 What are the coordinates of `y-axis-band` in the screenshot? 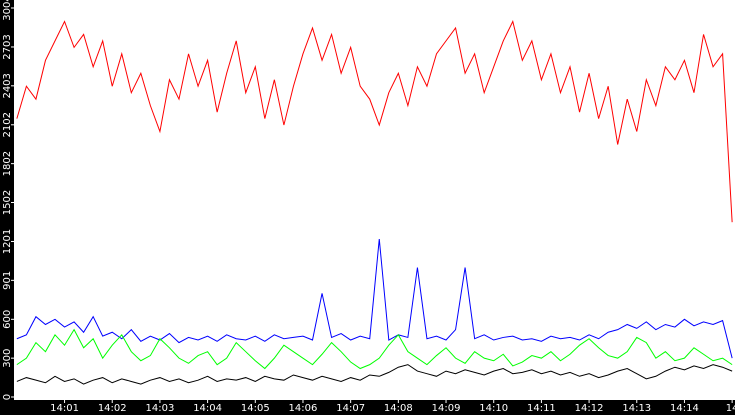 It's located at (7, 207).